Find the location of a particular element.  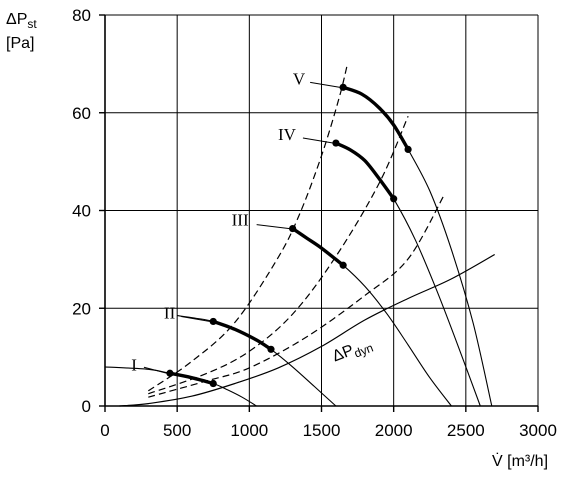

operating-range-ii is located at coordinates (242, 335).